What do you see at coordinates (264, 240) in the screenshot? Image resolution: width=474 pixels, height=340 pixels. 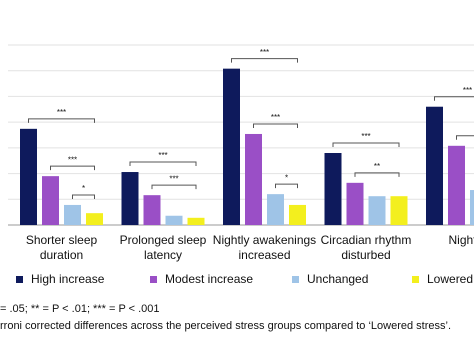 I see `x-tick-label-line: Nightly awakenings` at bounding box center [264, 240].